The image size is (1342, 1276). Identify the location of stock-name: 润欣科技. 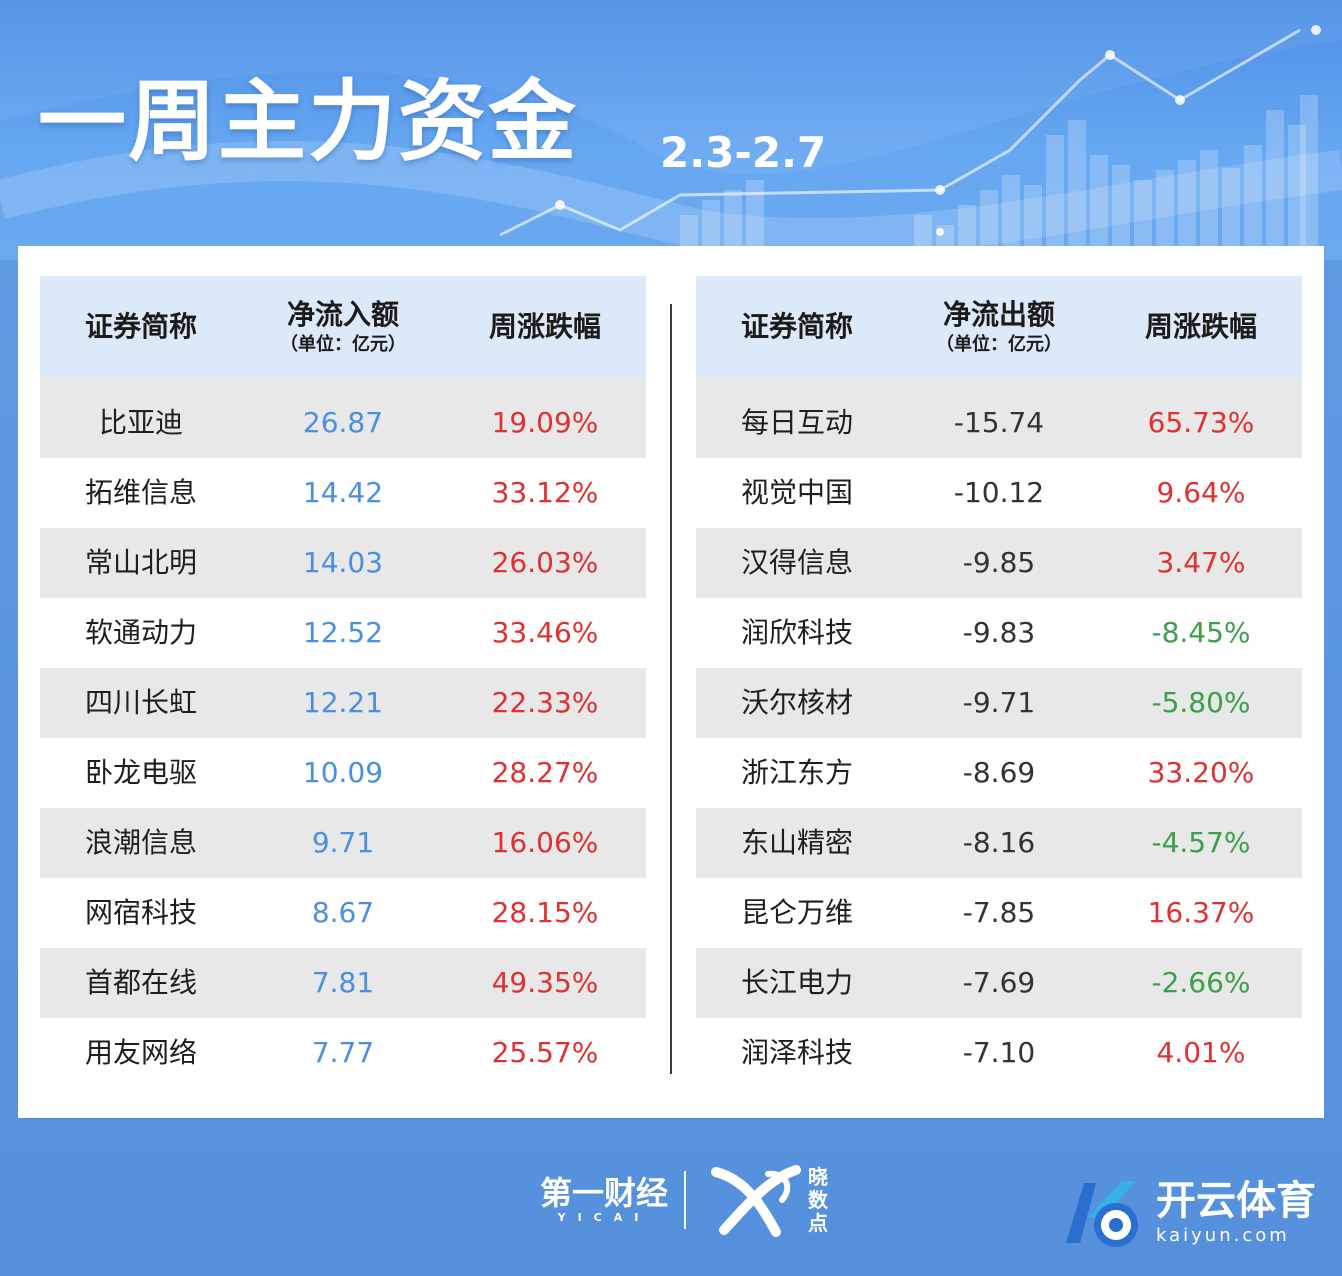
(796, 632).